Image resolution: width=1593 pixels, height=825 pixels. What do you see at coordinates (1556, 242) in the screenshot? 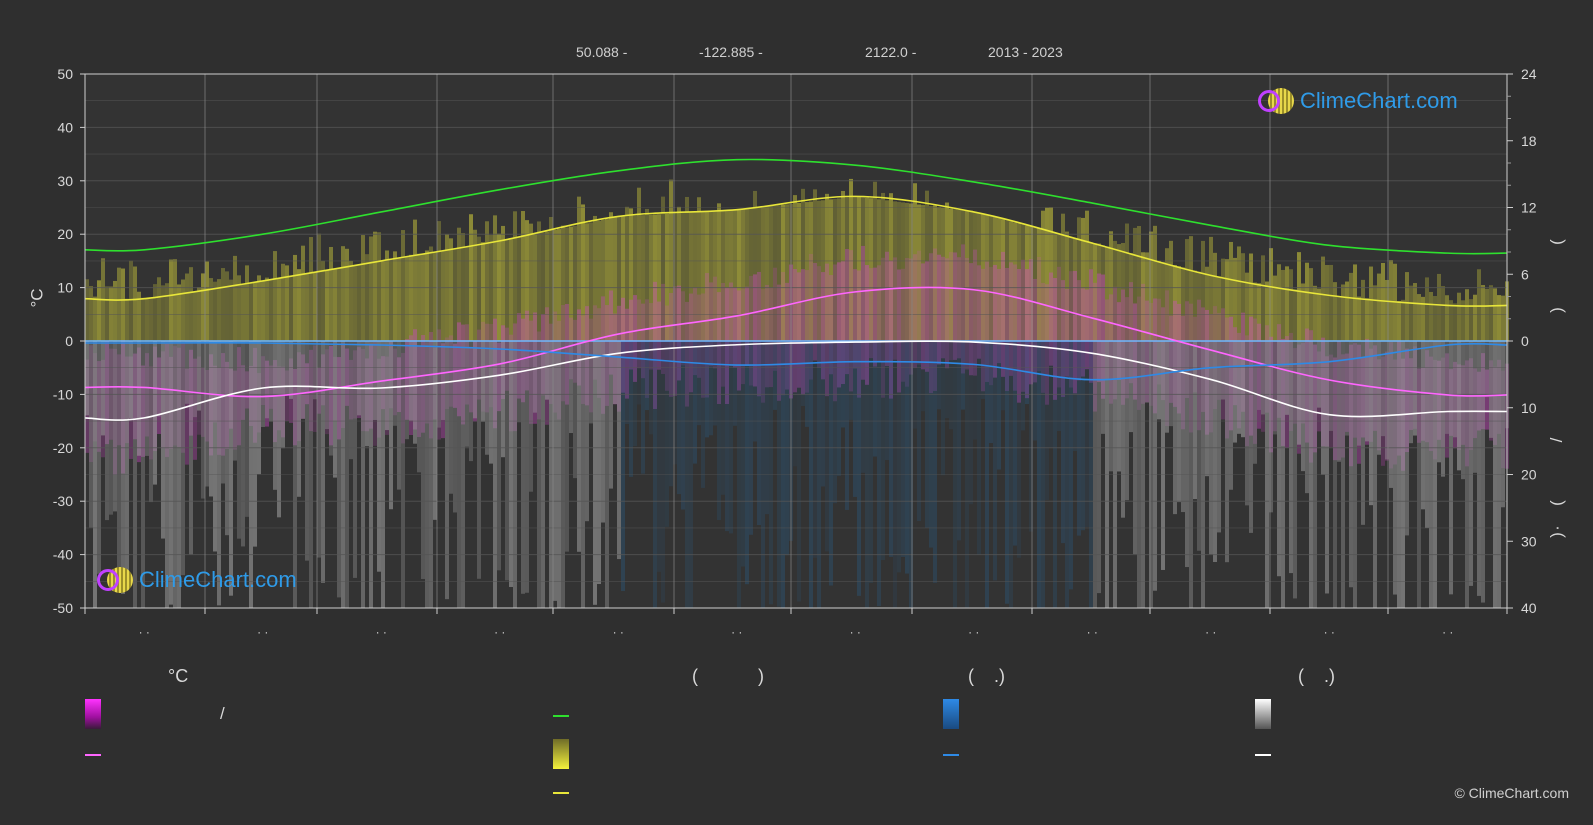
I see `right-axis-label-glyph: (` at bounding box center [1556, 242].